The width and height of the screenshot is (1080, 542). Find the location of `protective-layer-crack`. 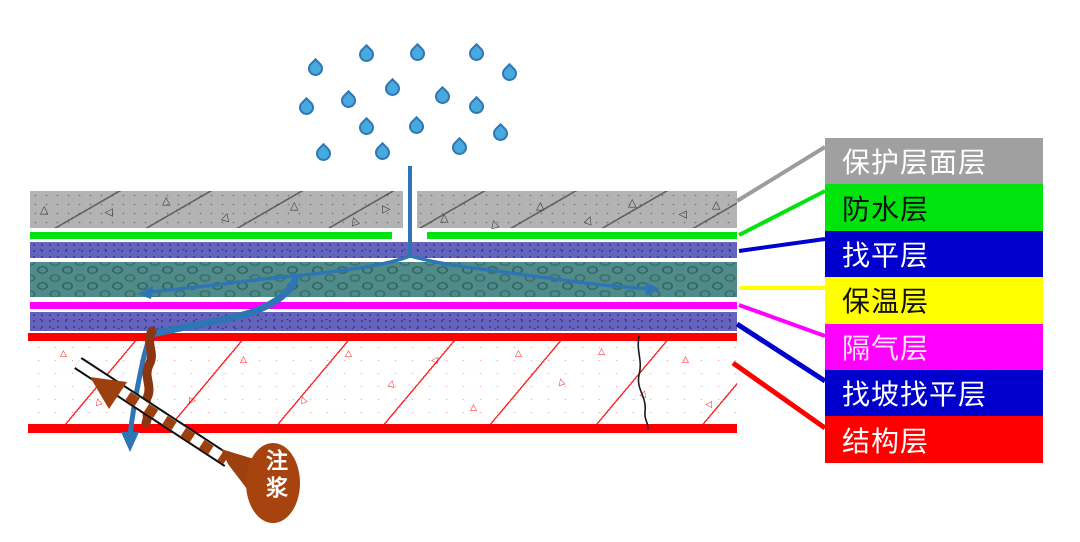

protective-layer-crack is located at coordinates (410, 209).